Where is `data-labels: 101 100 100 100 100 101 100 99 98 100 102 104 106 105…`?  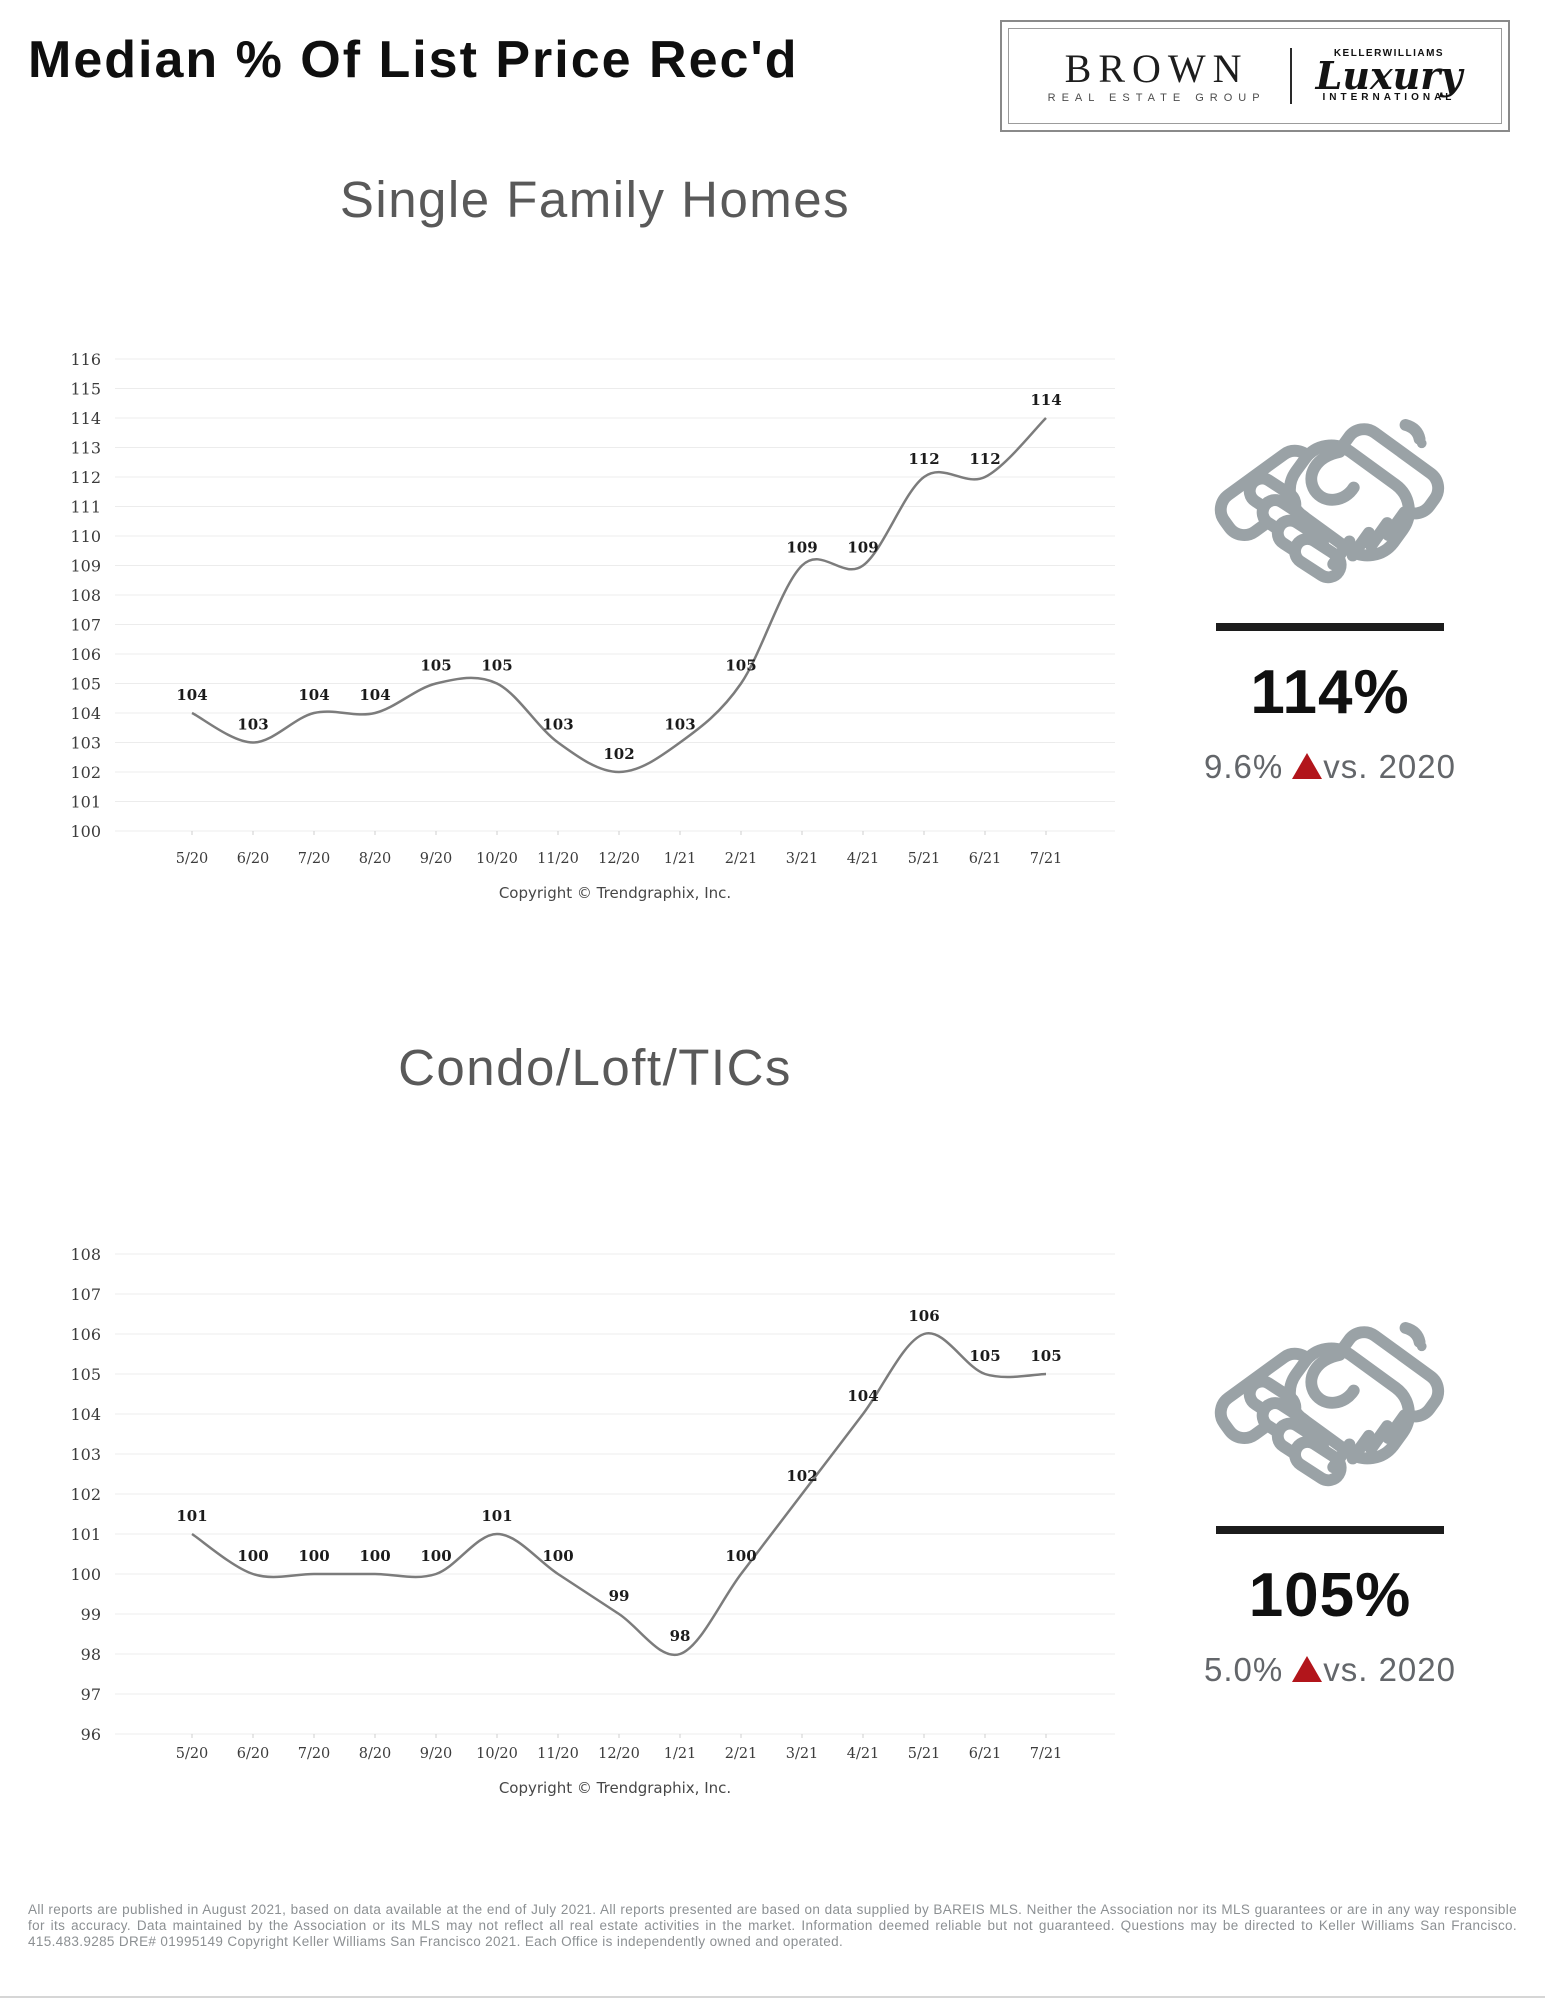 data-labels: 101 100 100 100 100 101 100 99 98 100 102 104 106 105… is located at coordinates (618, 1476).